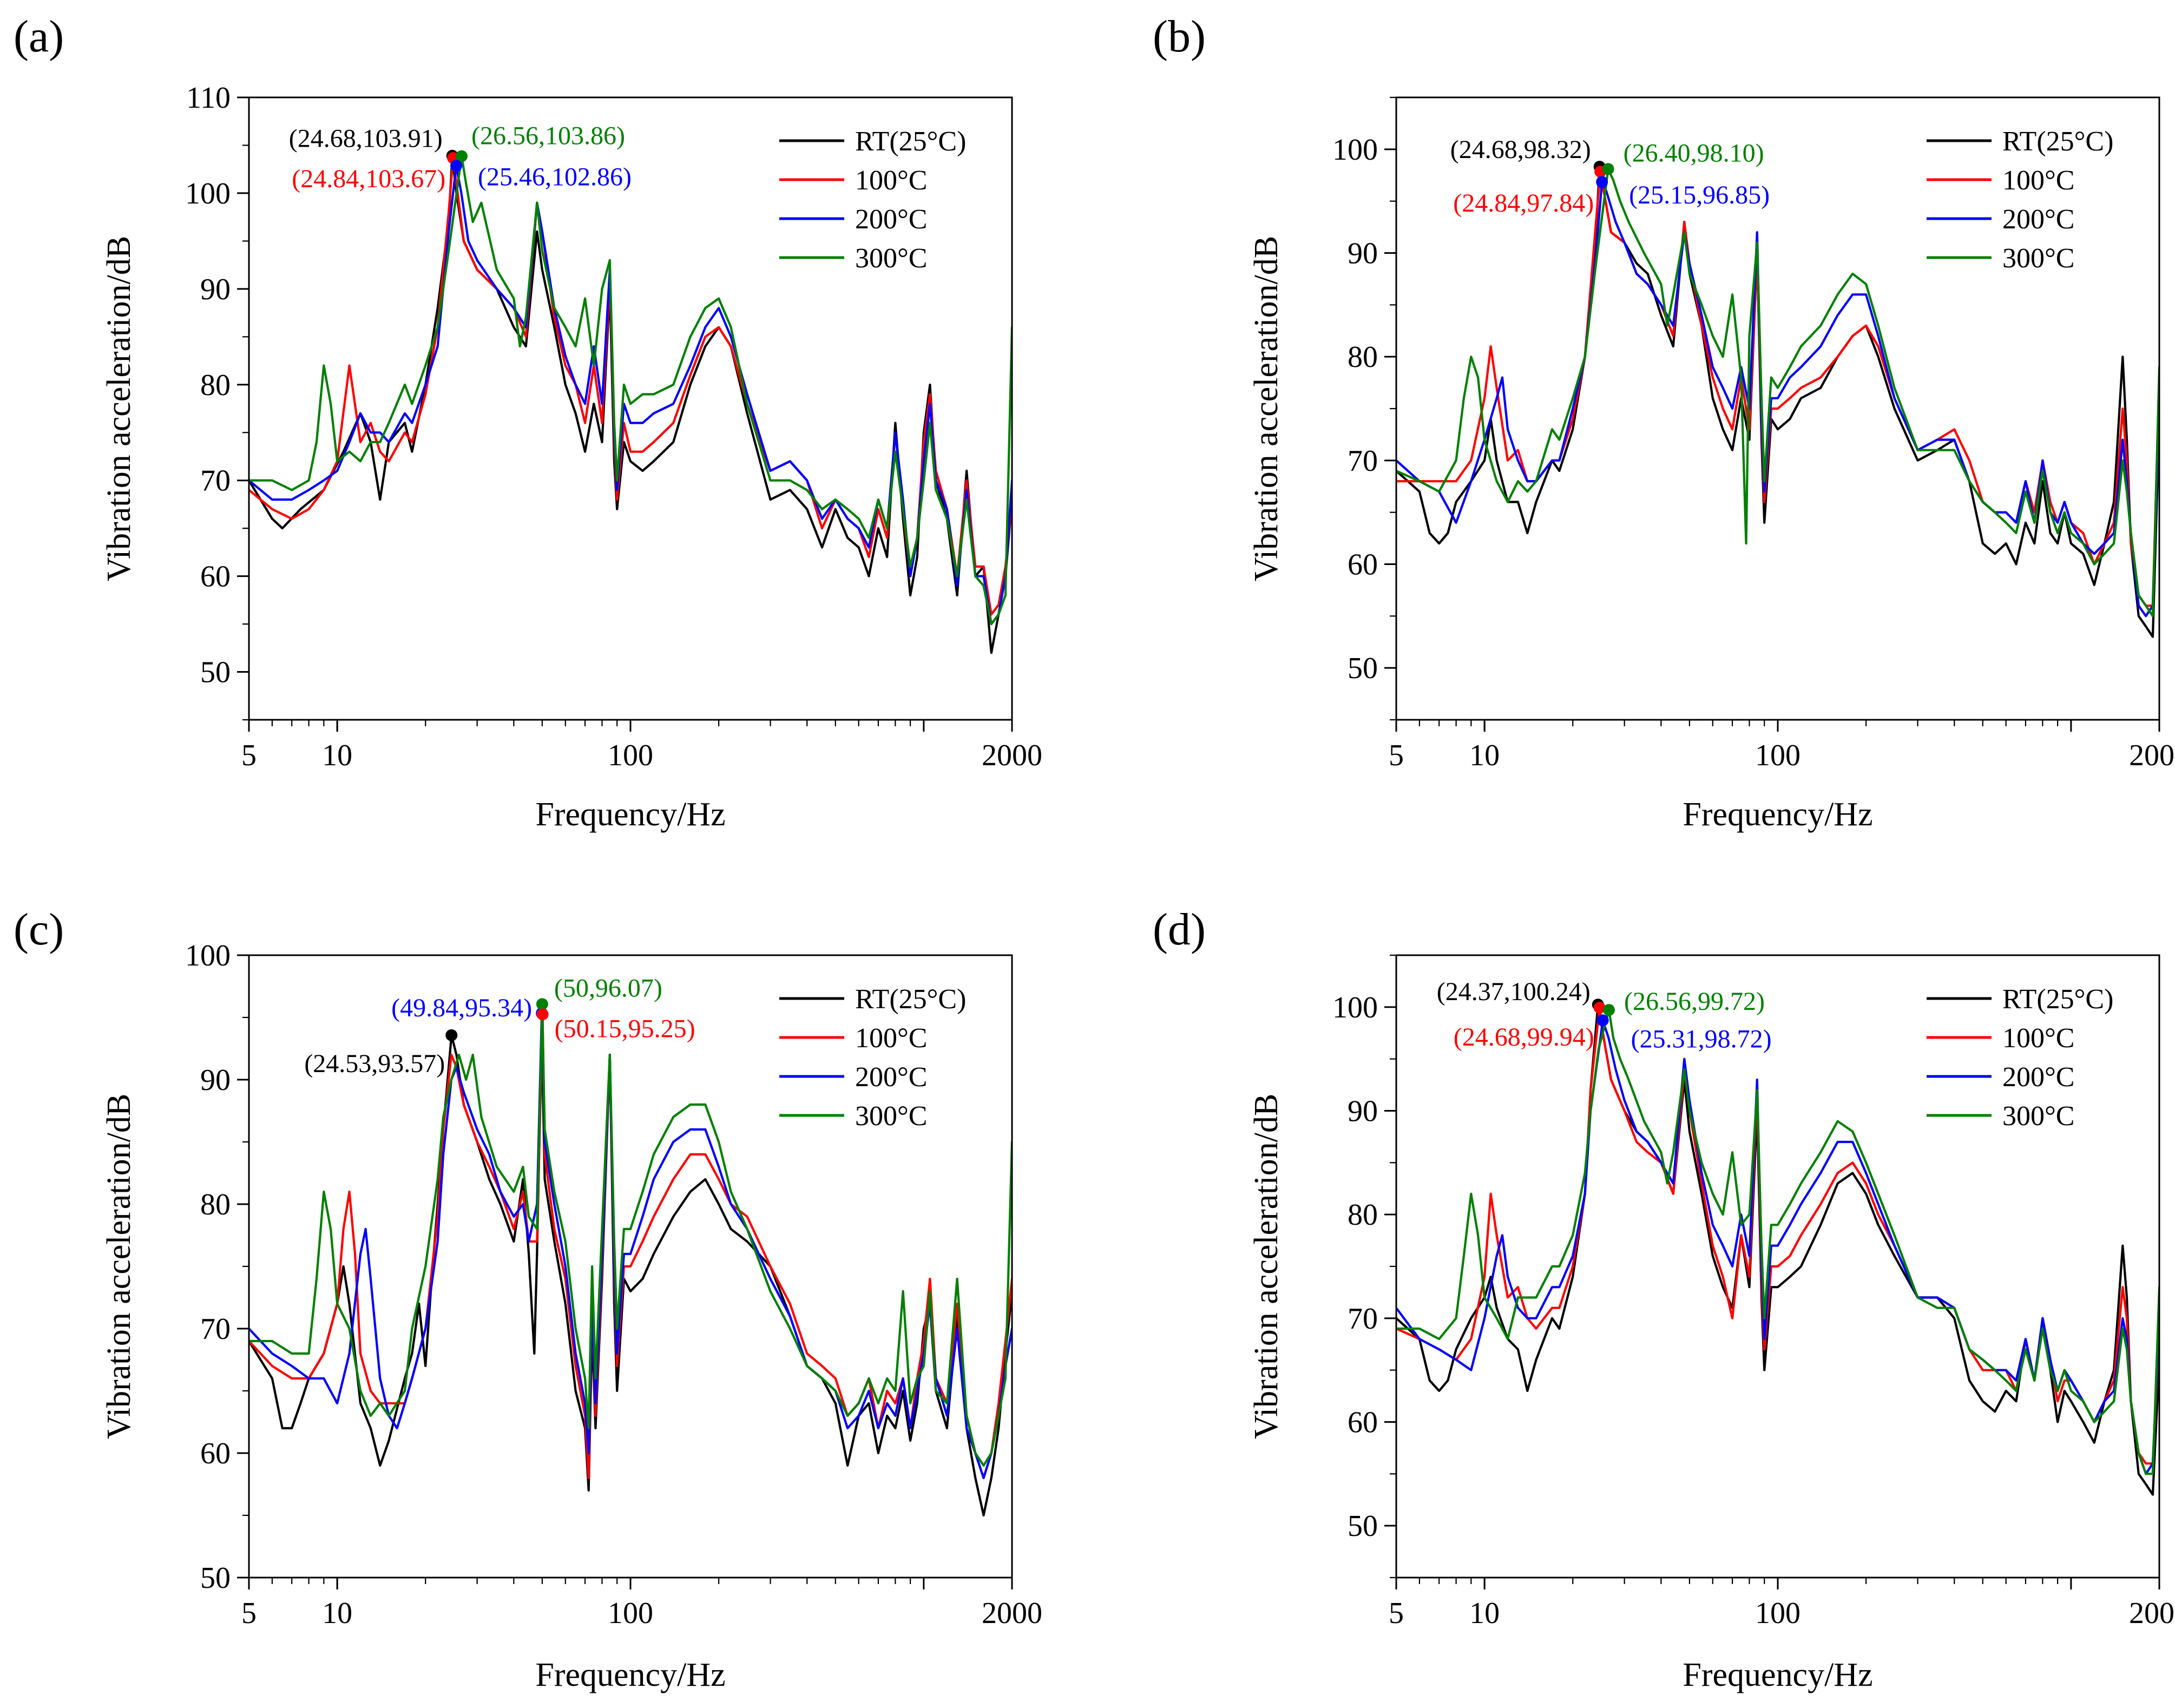  Describe the element at coordinates (39, 37) in the screenshot. I see `panel-label: (a)` at that location.